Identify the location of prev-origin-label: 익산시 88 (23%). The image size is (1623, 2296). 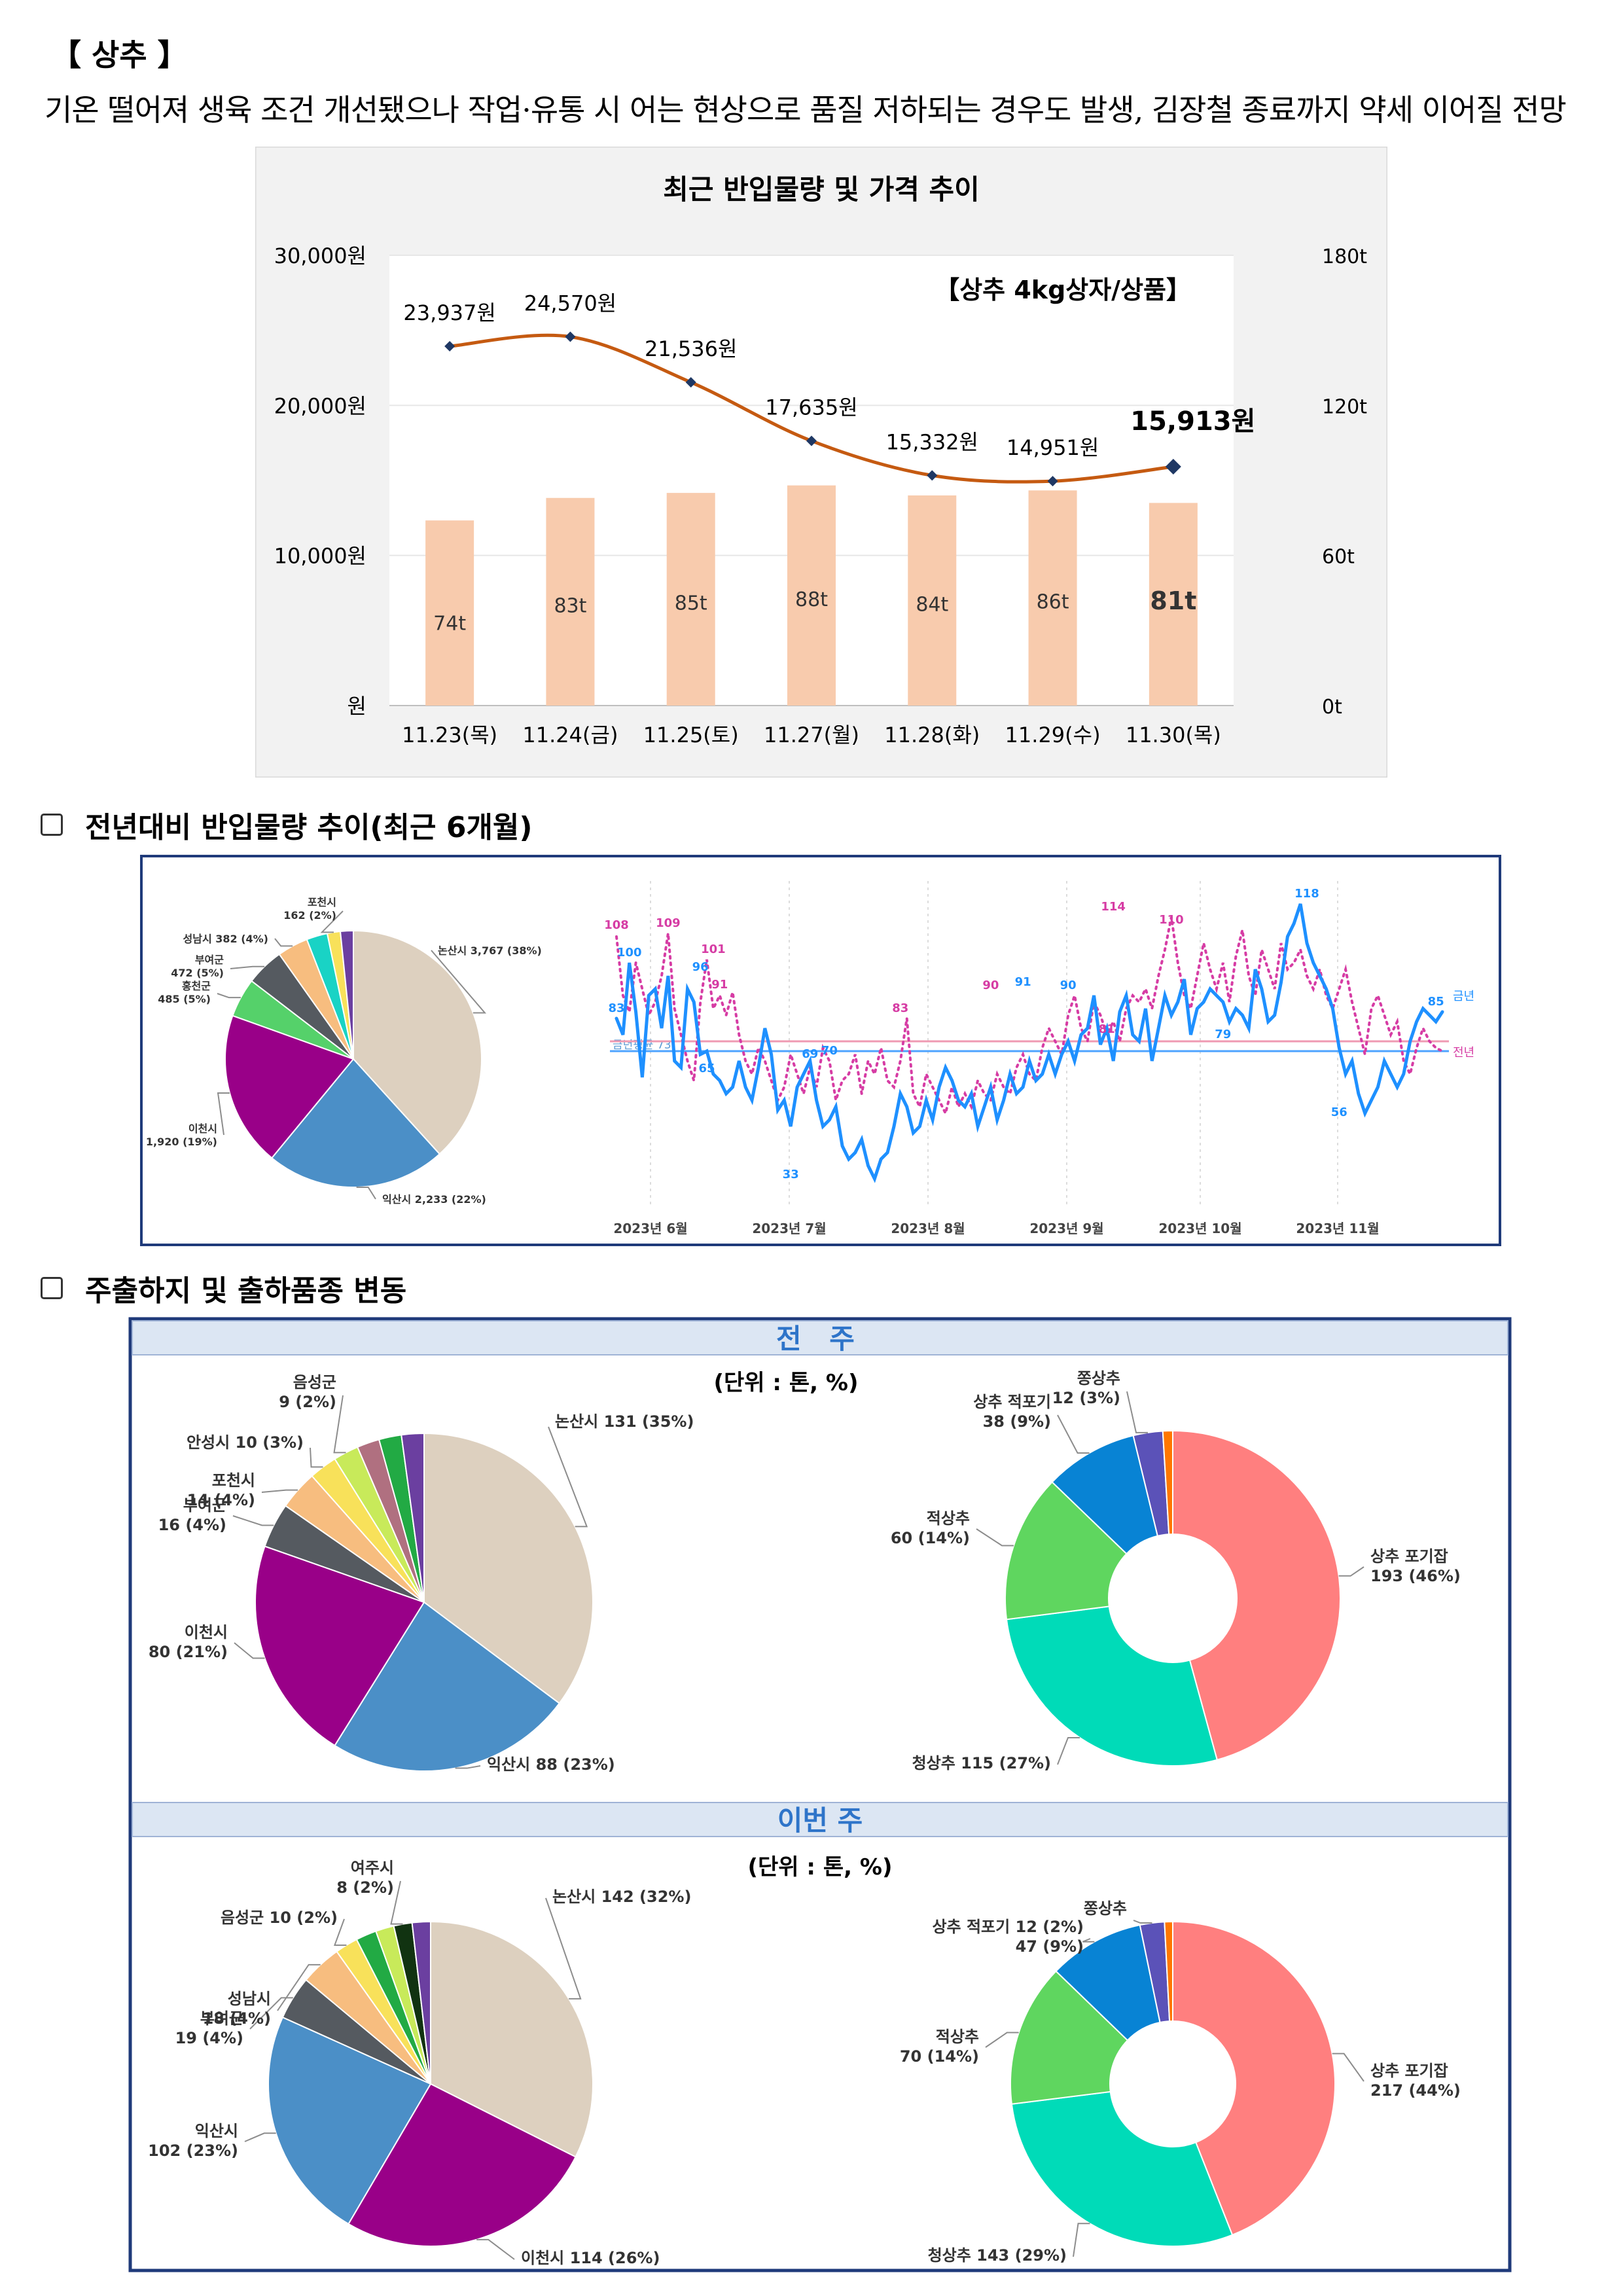
(551, 1764).